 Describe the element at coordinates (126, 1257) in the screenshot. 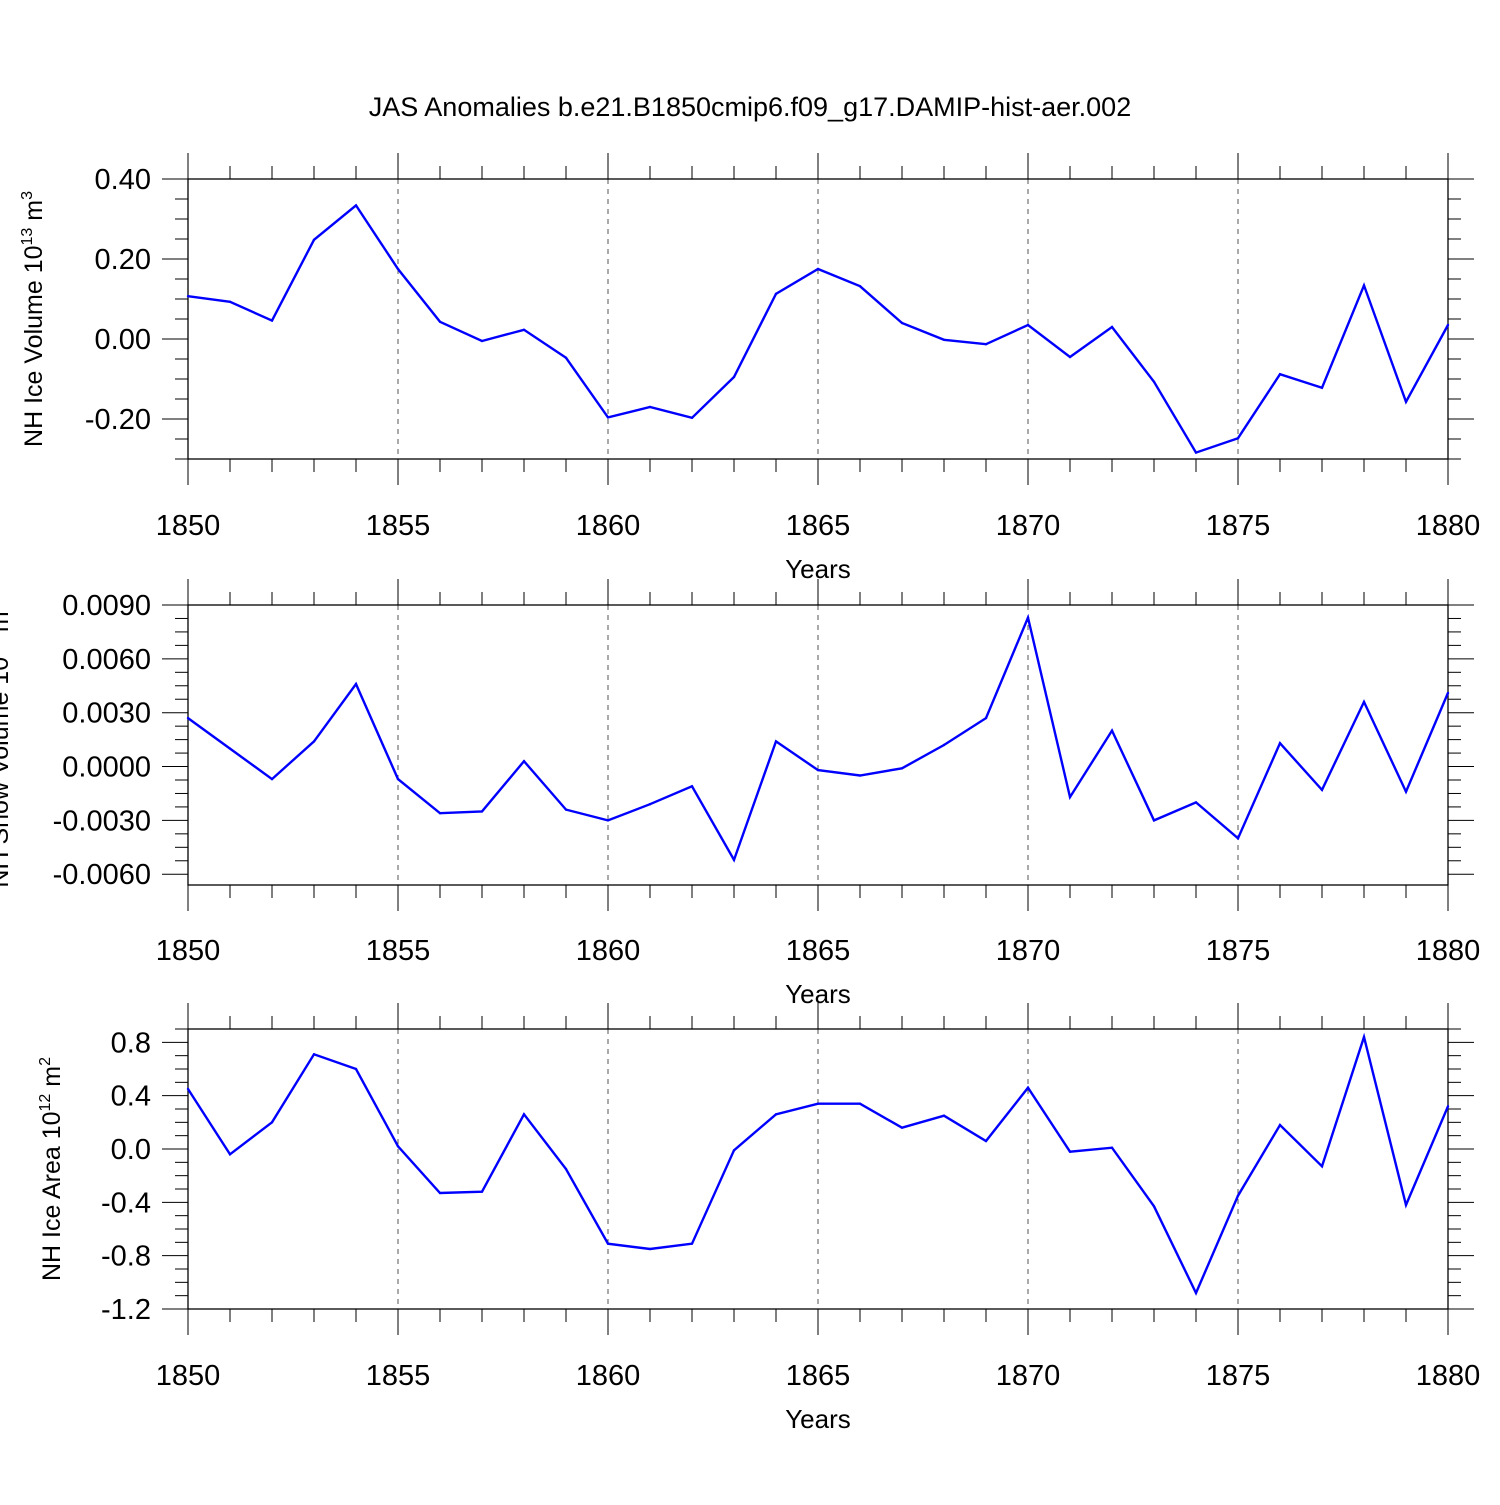

I see `y-tick-label: -0.8` at that location.